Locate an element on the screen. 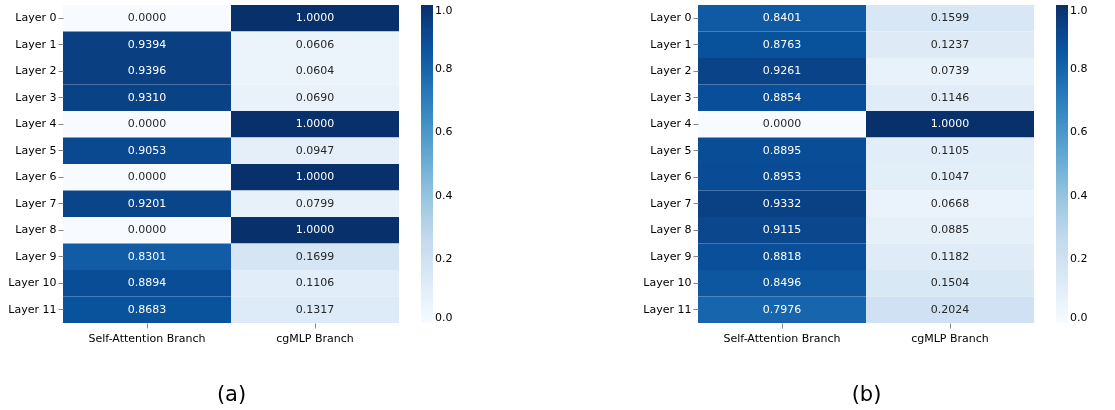  data-label: 0.0739 is located at coordinates (950, 71).